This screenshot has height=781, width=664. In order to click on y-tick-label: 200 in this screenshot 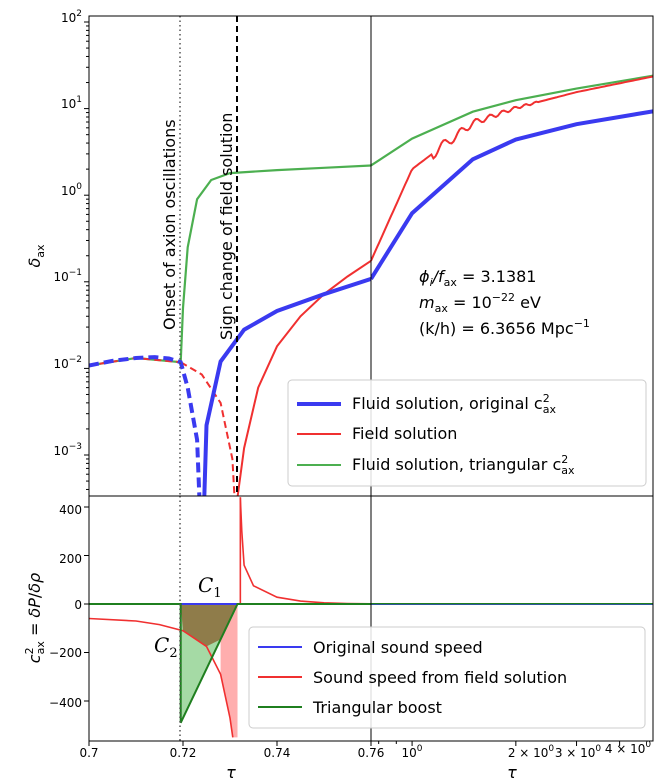, I will do `click(70, 559)`.